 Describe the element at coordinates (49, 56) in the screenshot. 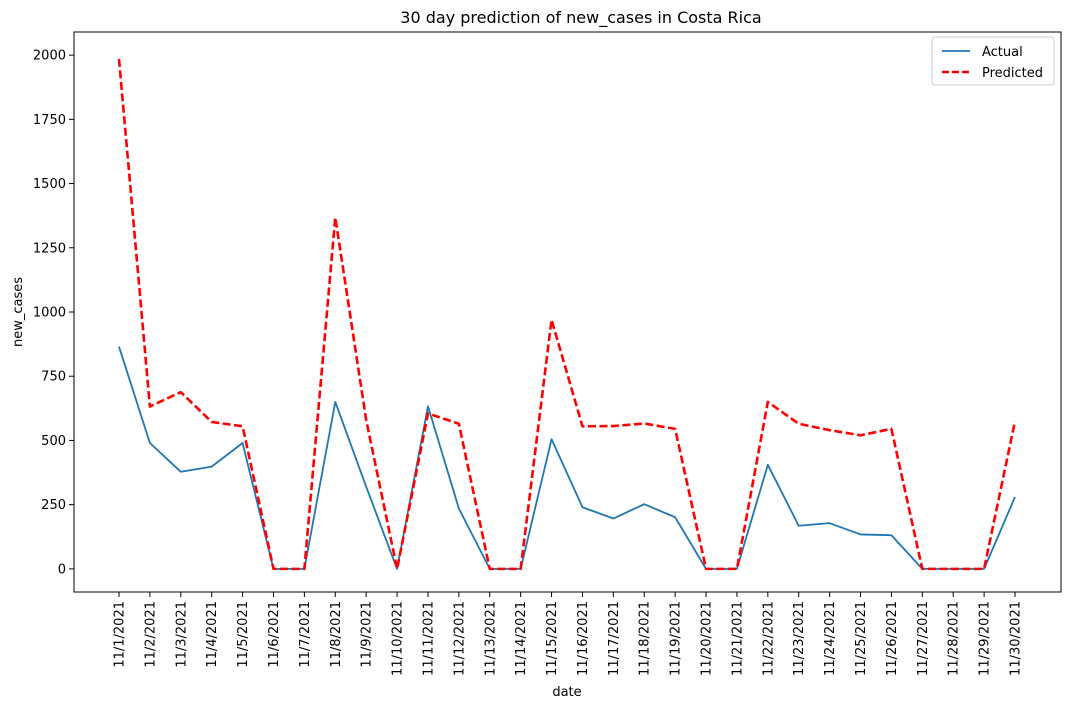

I see `y-tick-label: 2000` at that location.